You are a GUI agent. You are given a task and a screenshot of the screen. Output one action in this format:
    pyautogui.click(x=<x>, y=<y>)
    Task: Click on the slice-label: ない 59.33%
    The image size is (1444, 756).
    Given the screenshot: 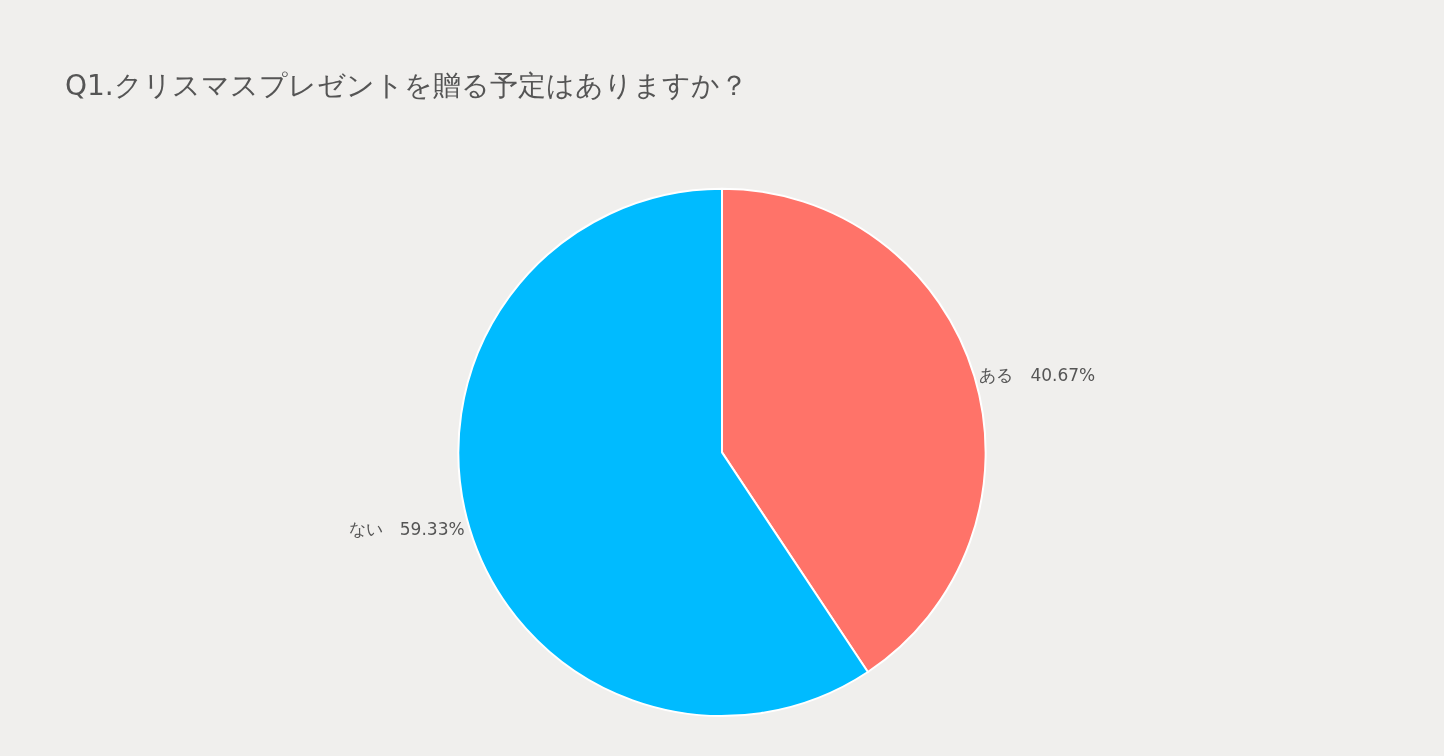 What is the action you would take?
    pyautogui.click(x=406, y=529)
    